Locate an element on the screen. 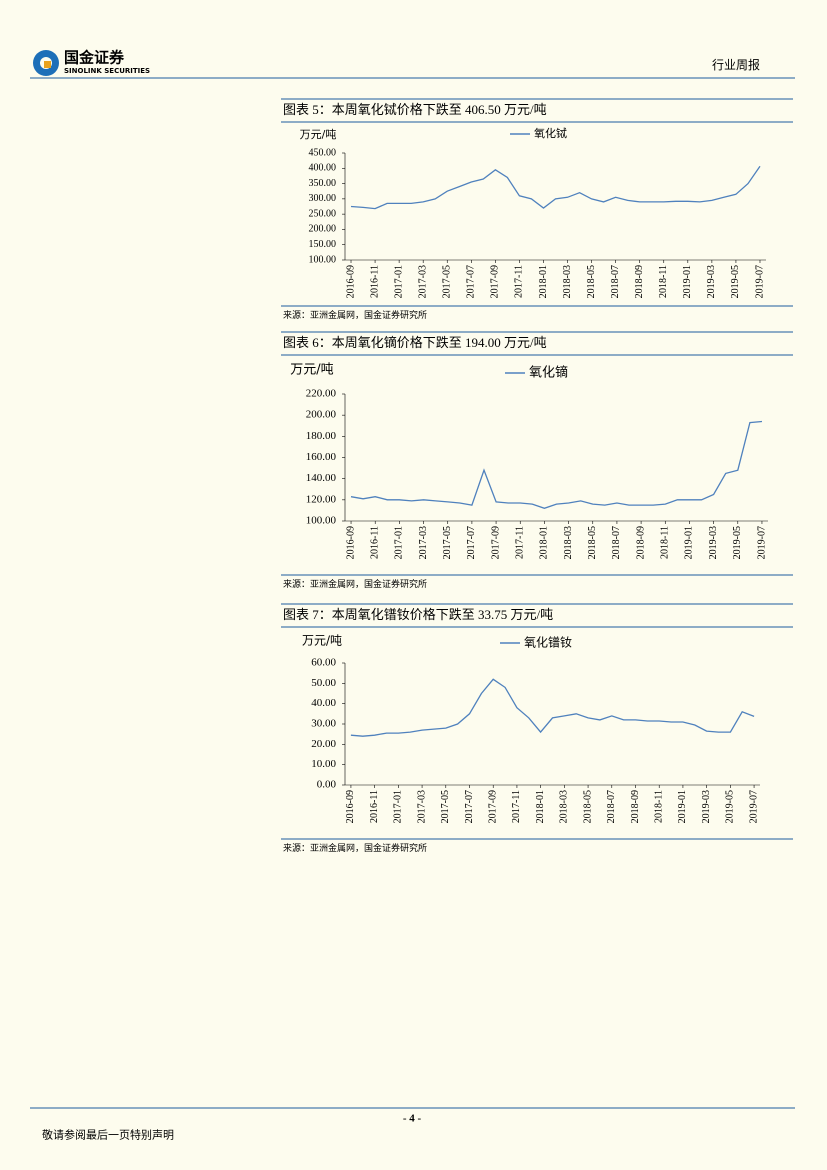 The width and height of the screenshot is (827, 1170). y-tick-label: 60.00 is located at coordinates (323, 663).